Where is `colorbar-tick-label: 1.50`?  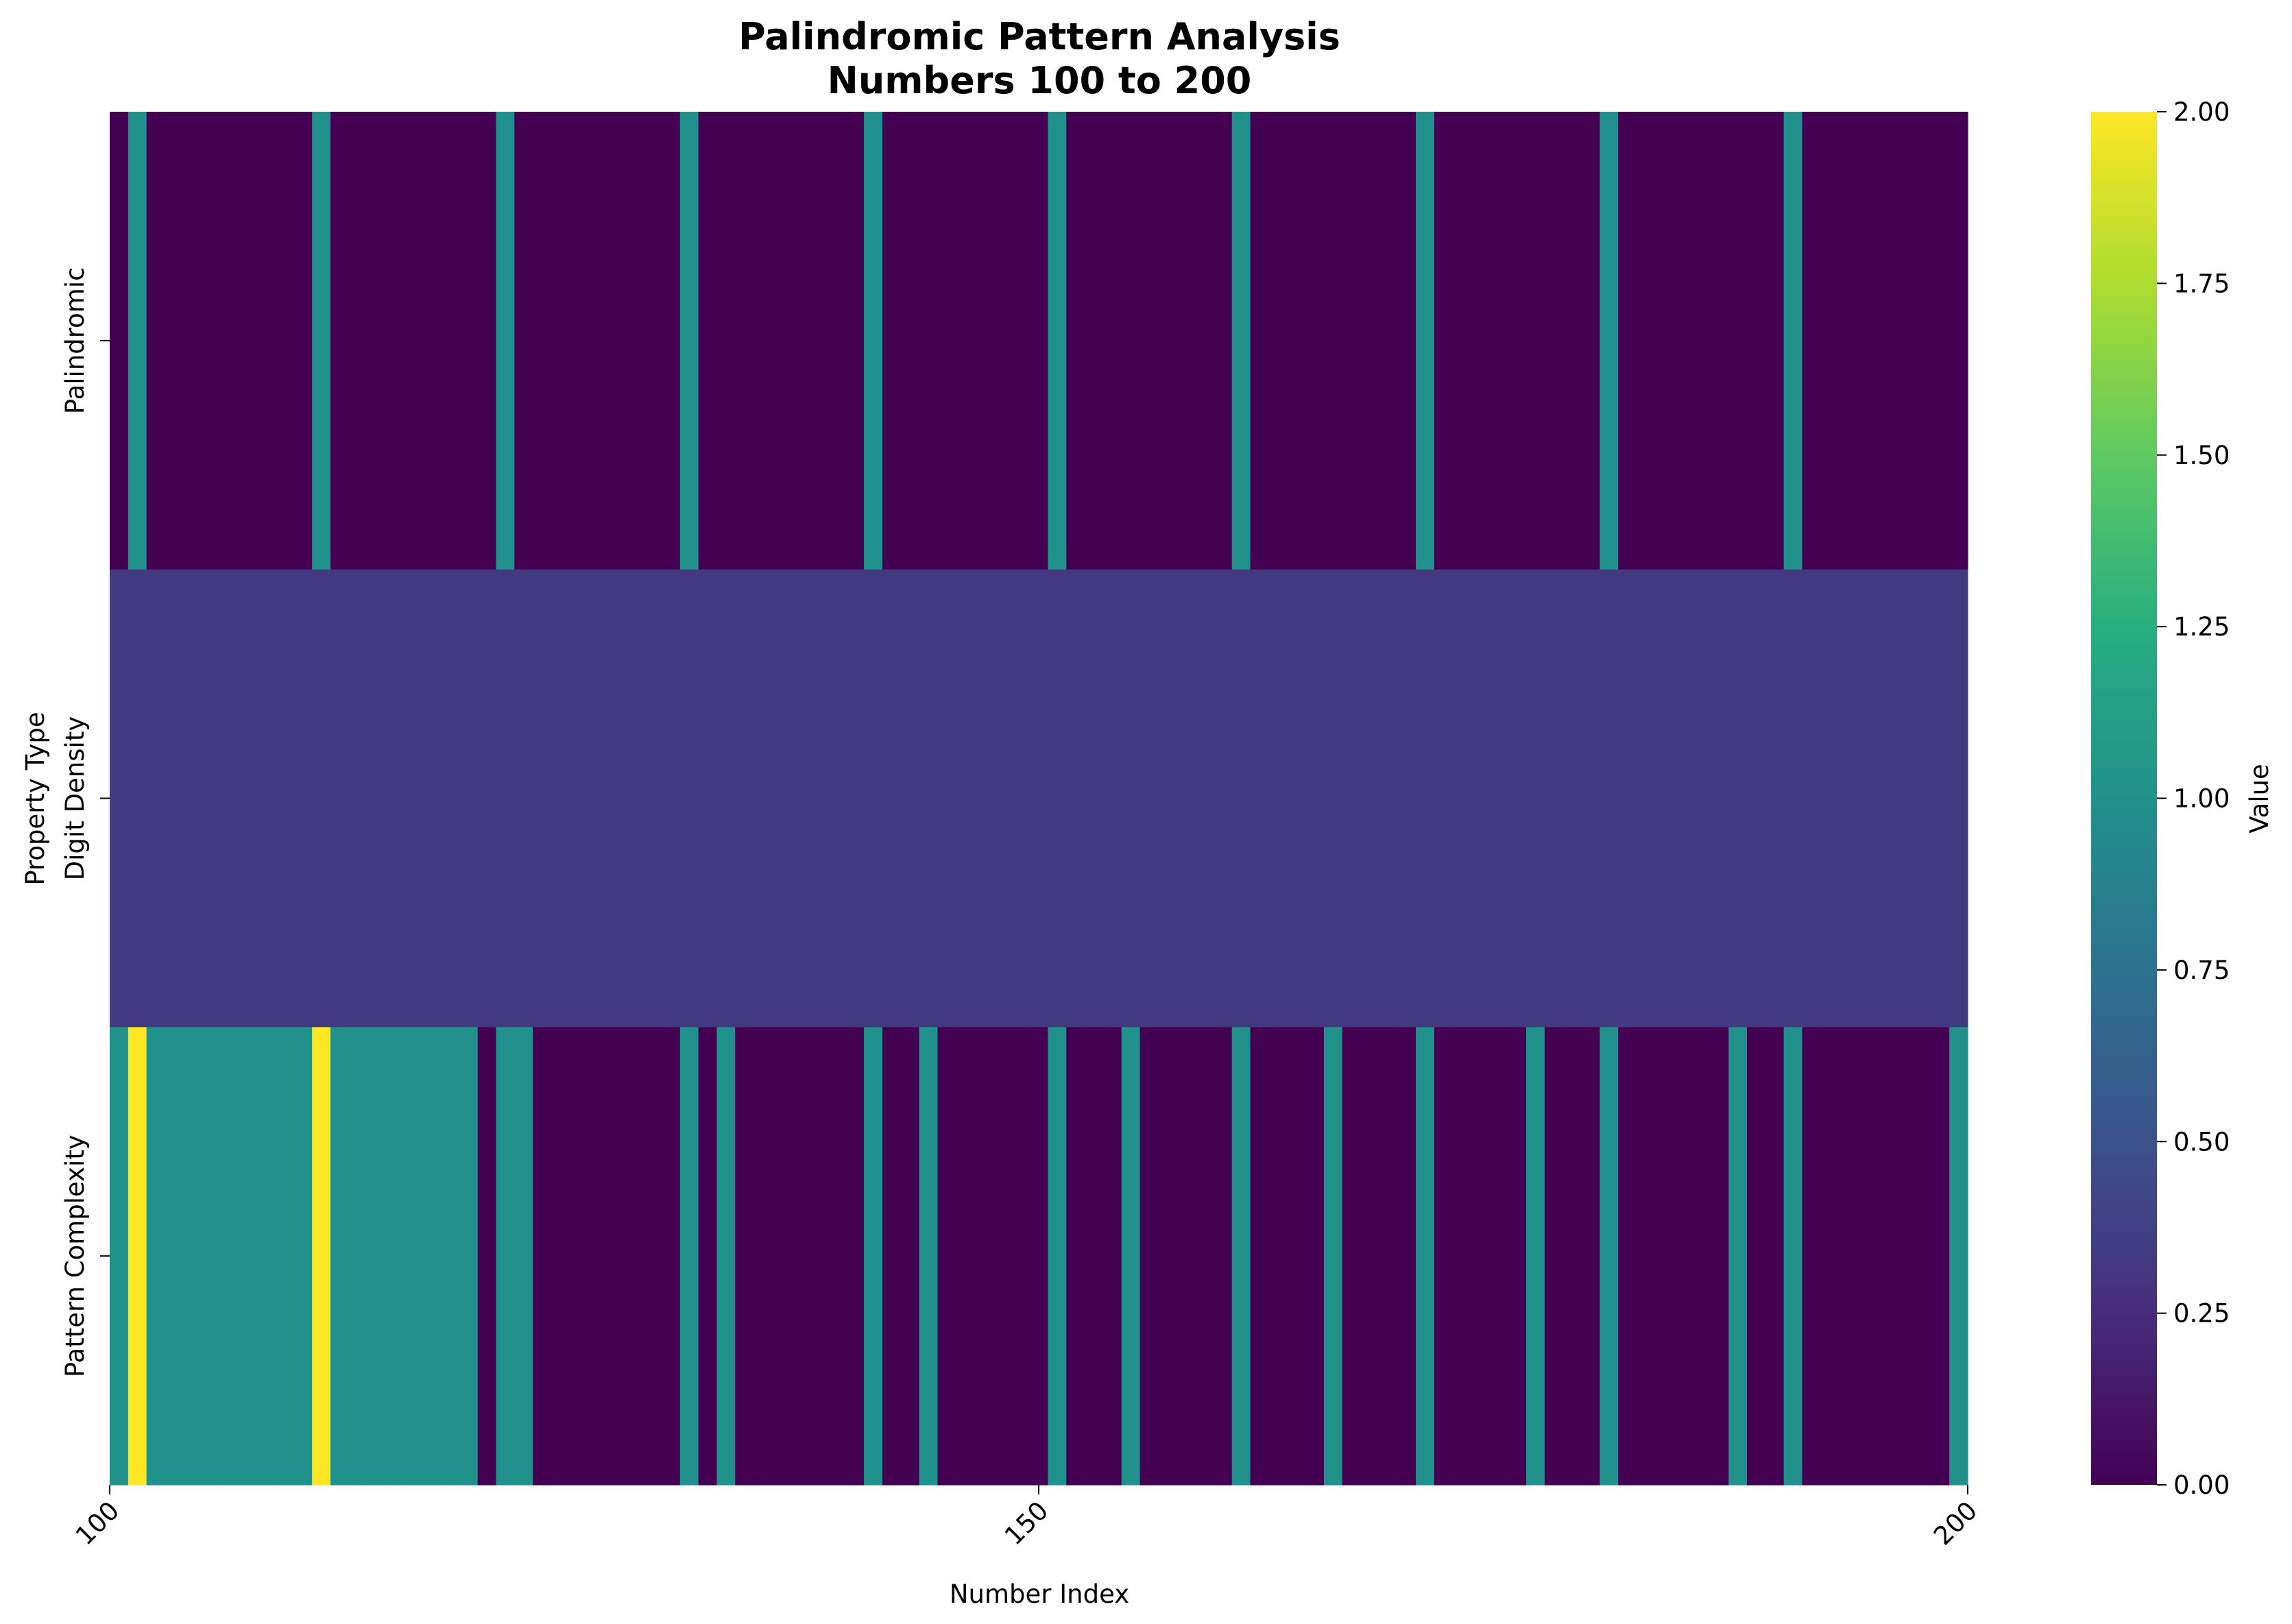 colorbar-tick-label: 1.50 is located at coordinates (2201, 455).